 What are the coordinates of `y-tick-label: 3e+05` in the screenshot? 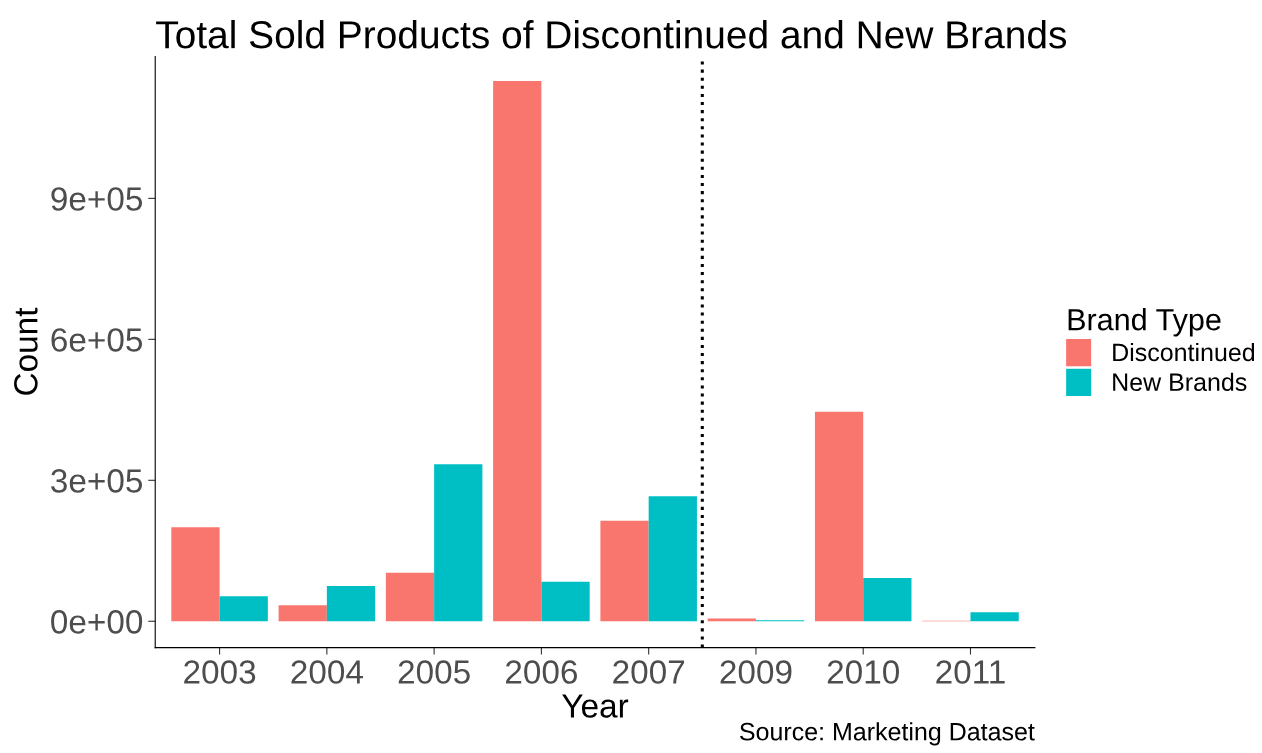 It's located at (97, 481).